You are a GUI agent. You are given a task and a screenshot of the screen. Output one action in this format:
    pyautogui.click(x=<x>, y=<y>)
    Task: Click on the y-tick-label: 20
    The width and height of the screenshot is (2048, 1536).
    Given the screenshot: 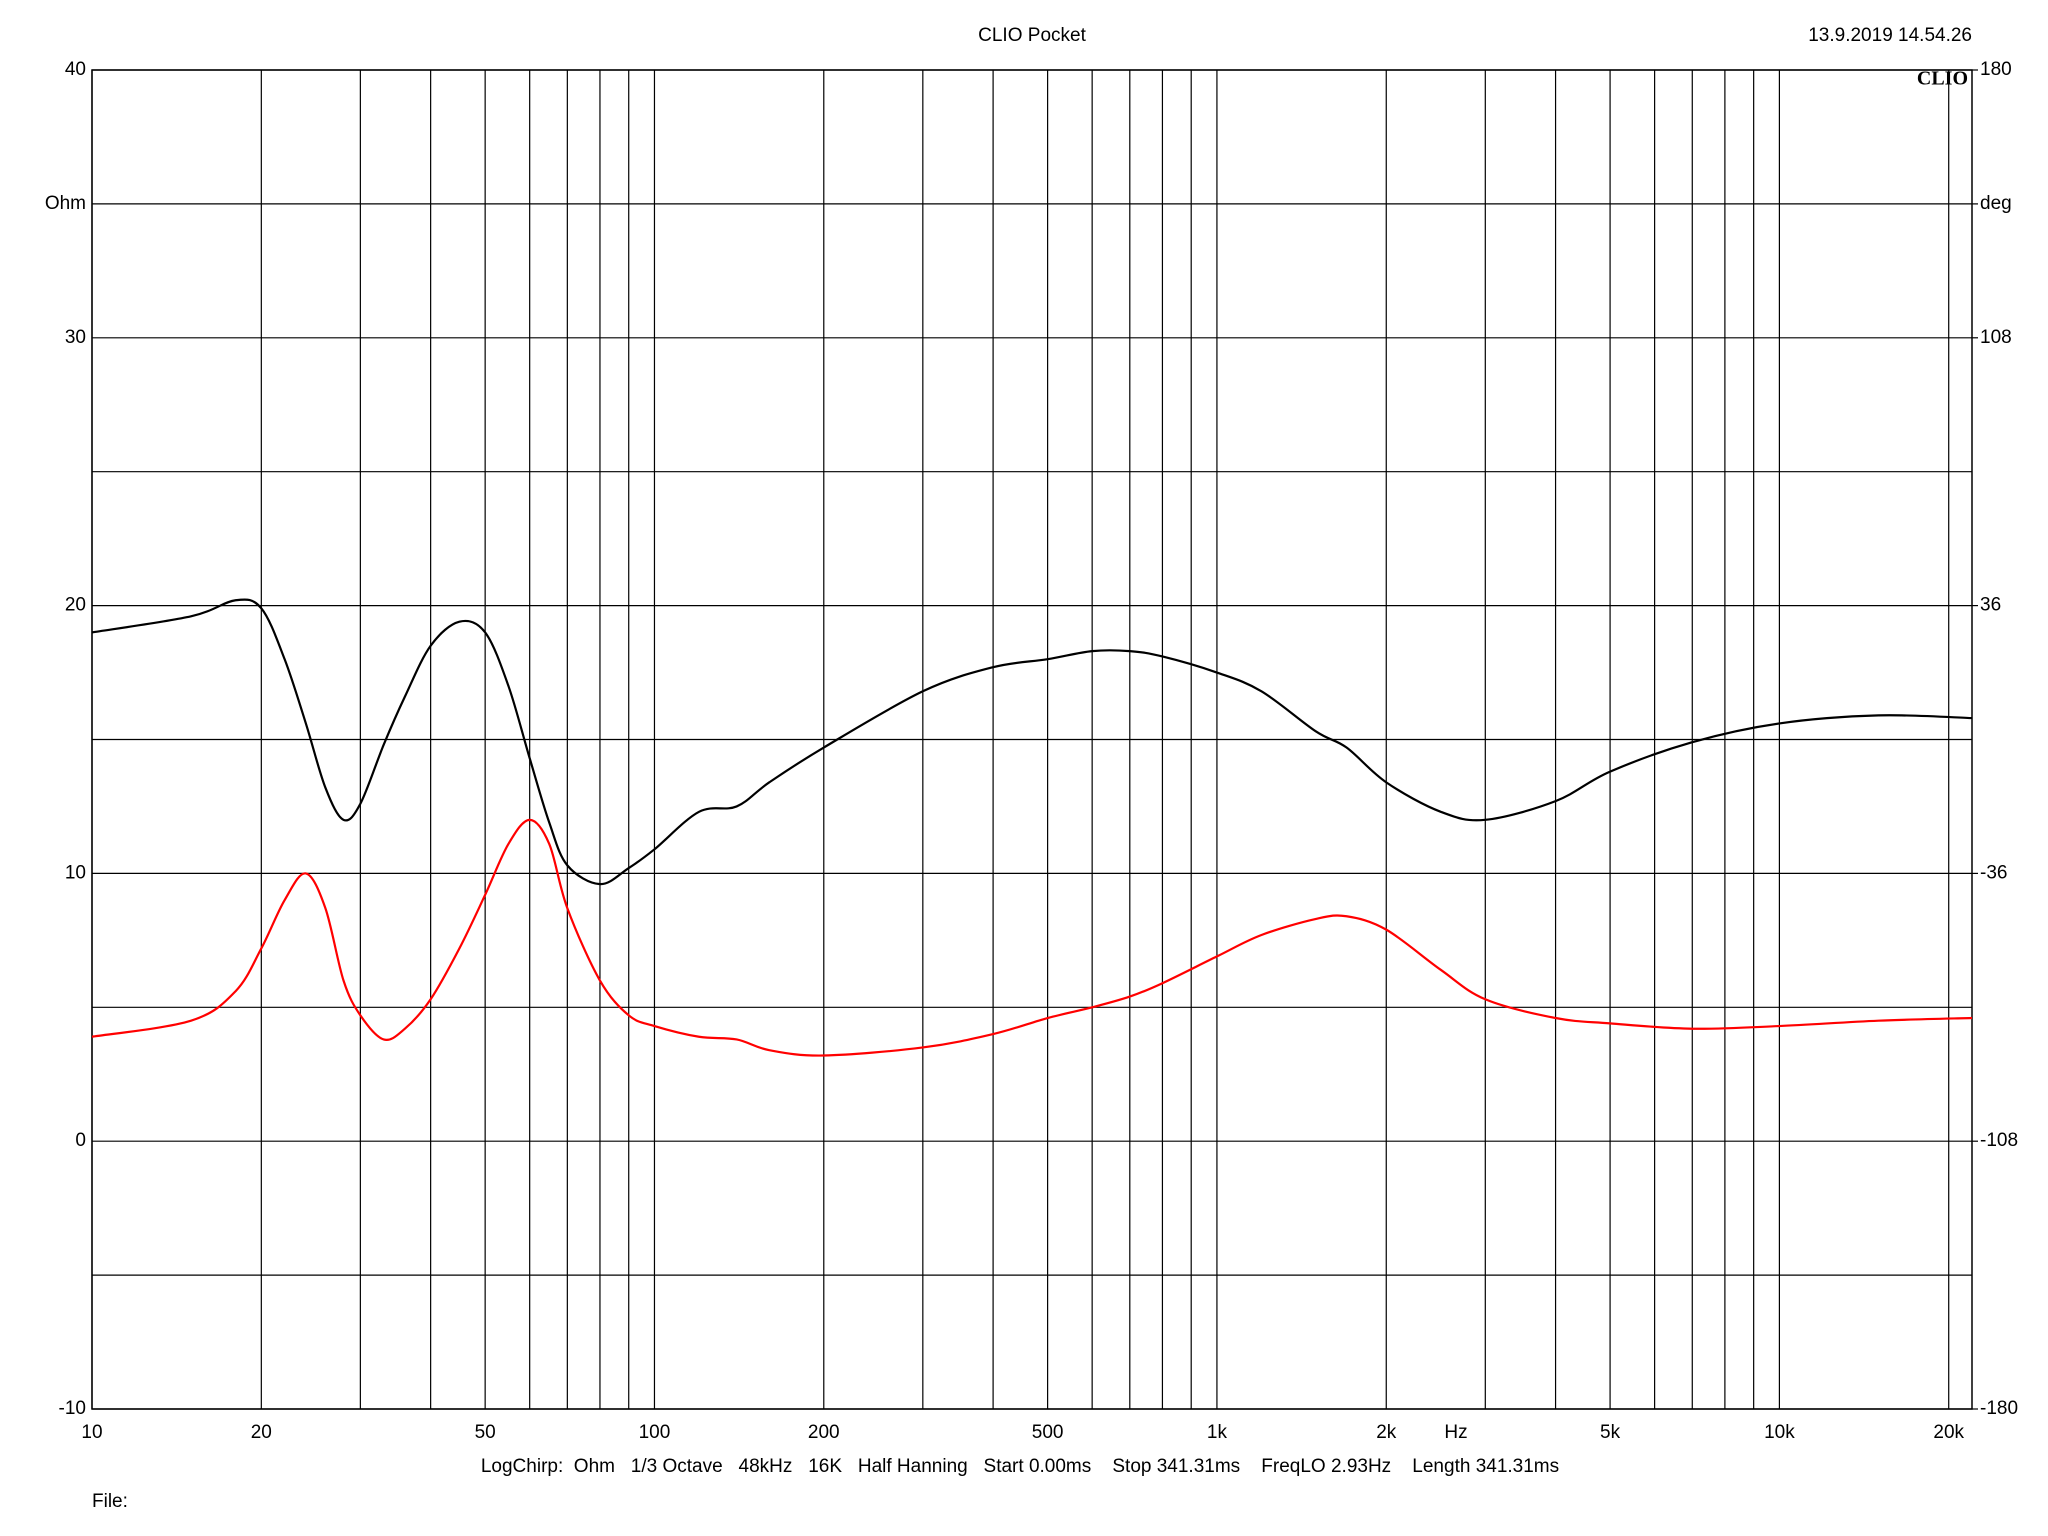 What is the action you would take?
    pyautogui.click(x=75, y=605)
    